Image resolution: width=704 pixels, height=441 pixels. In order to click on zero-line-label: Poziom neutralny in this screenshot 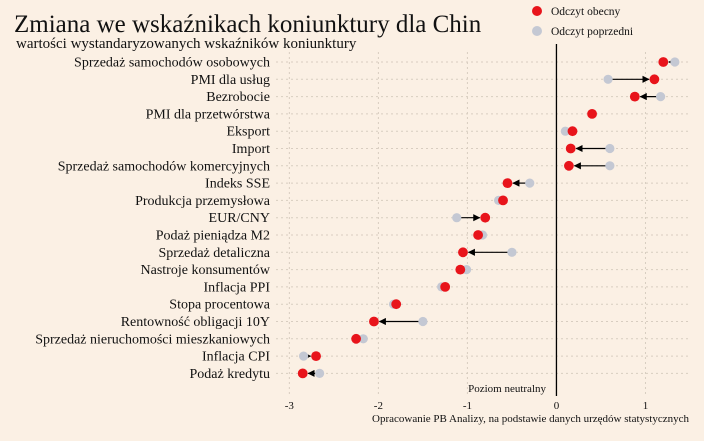, I will do `click(507, 389)`.